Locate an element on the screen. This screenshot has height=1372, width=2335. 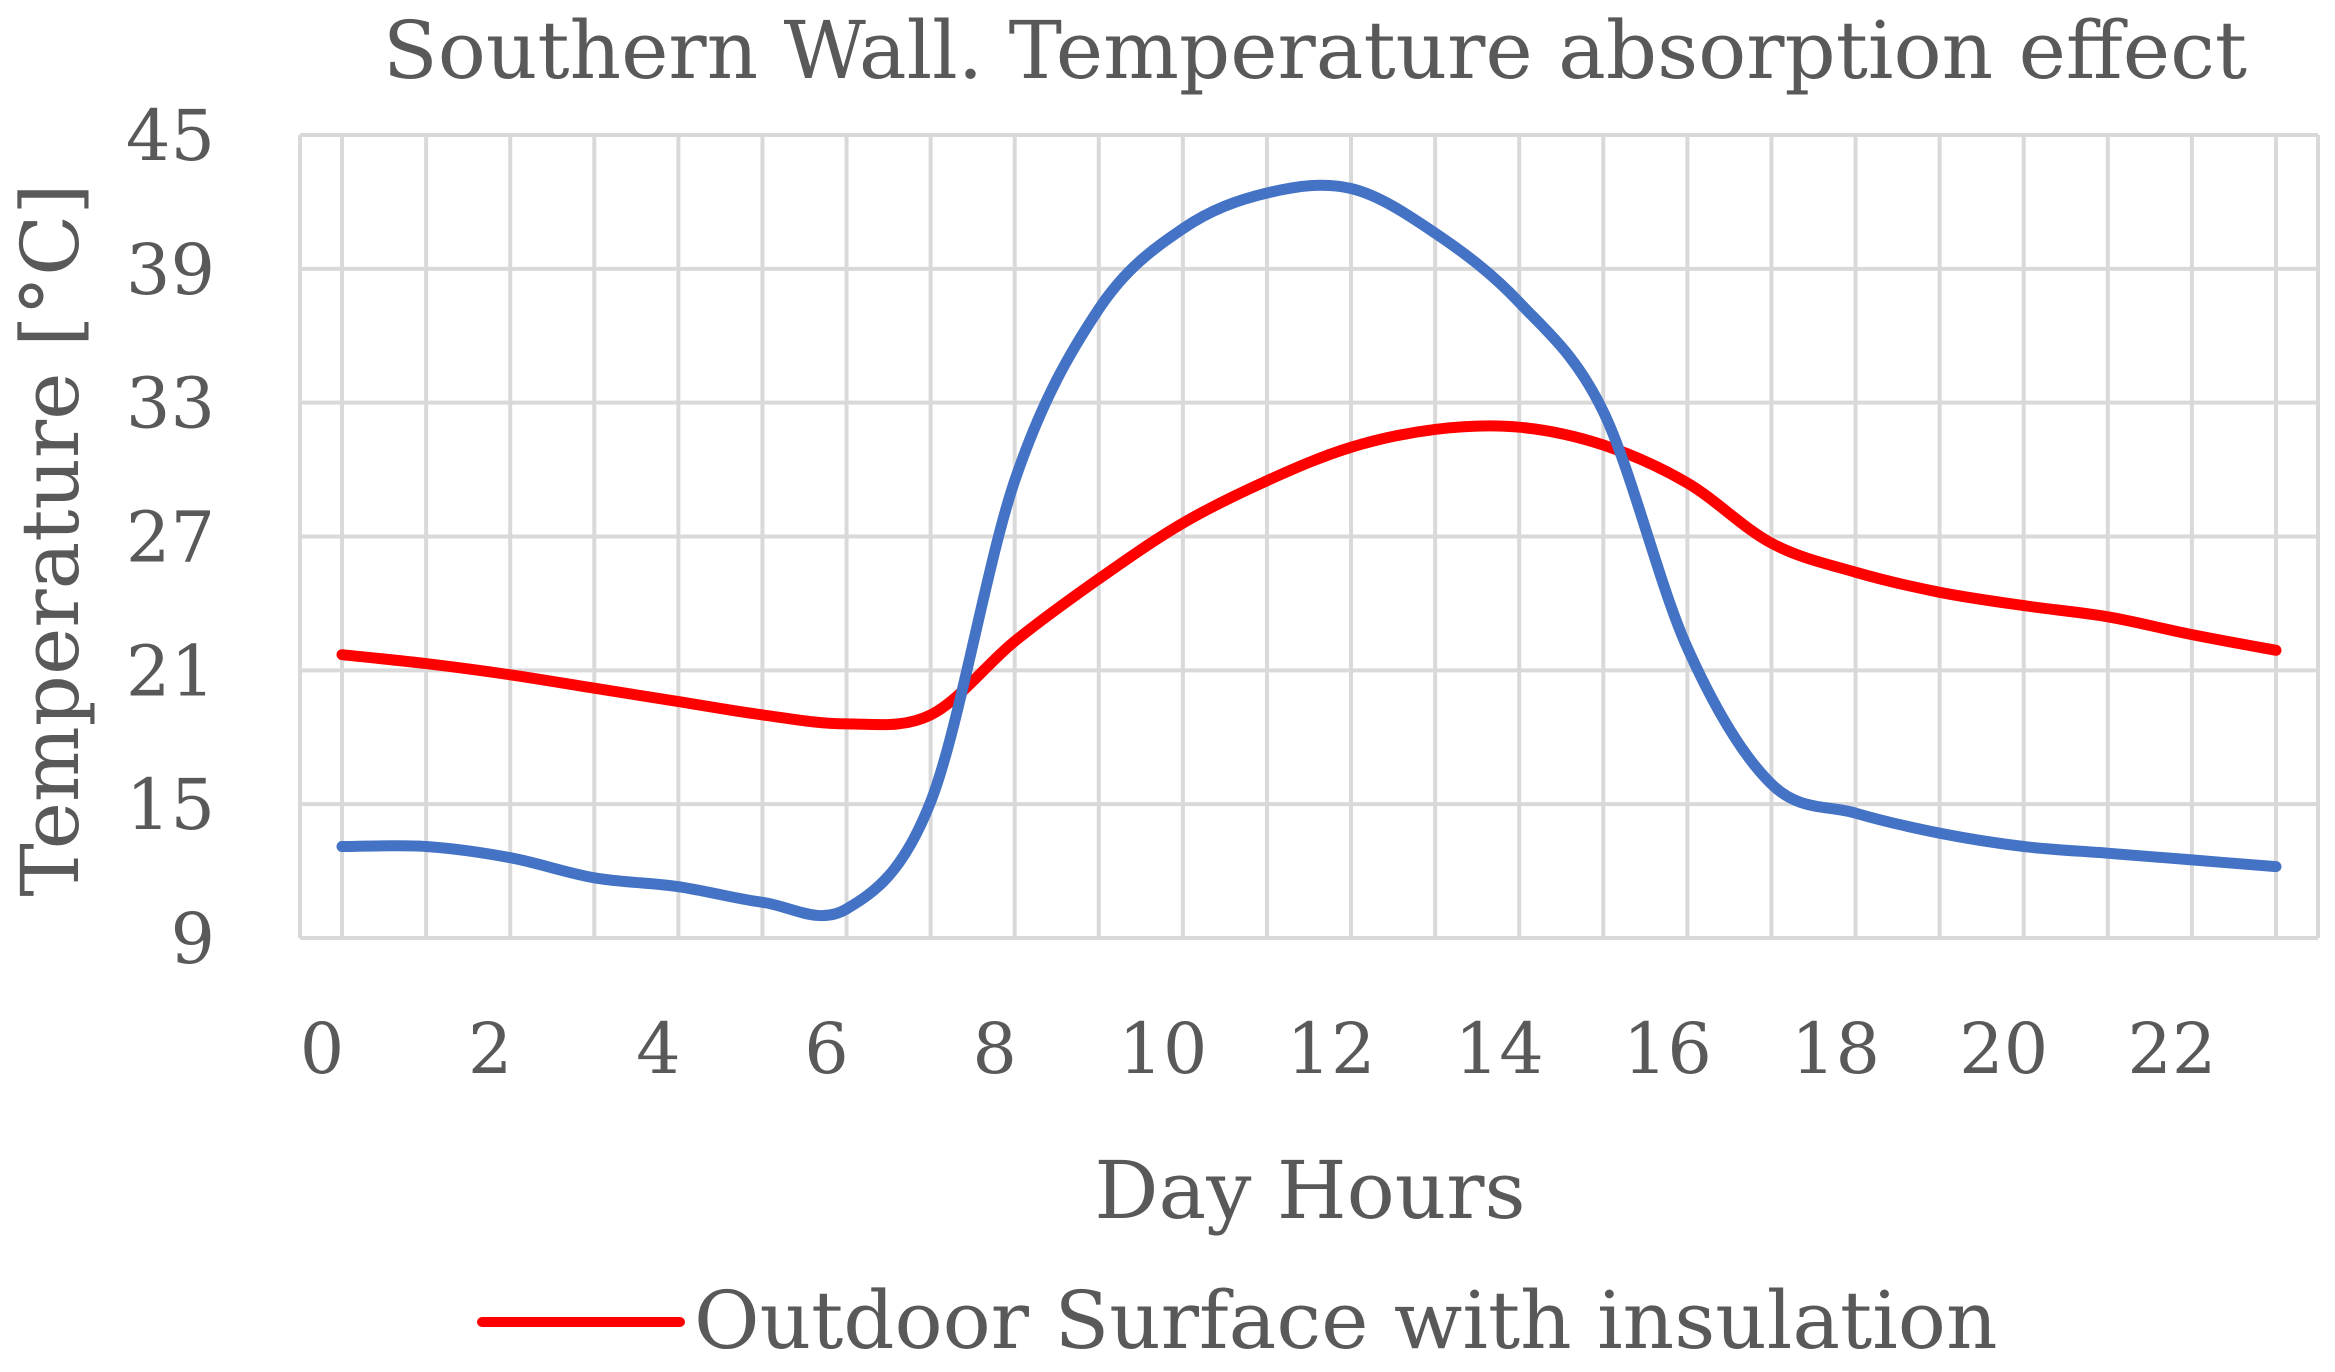
y-tick-label: 27 is located at coordinates (170, 538).